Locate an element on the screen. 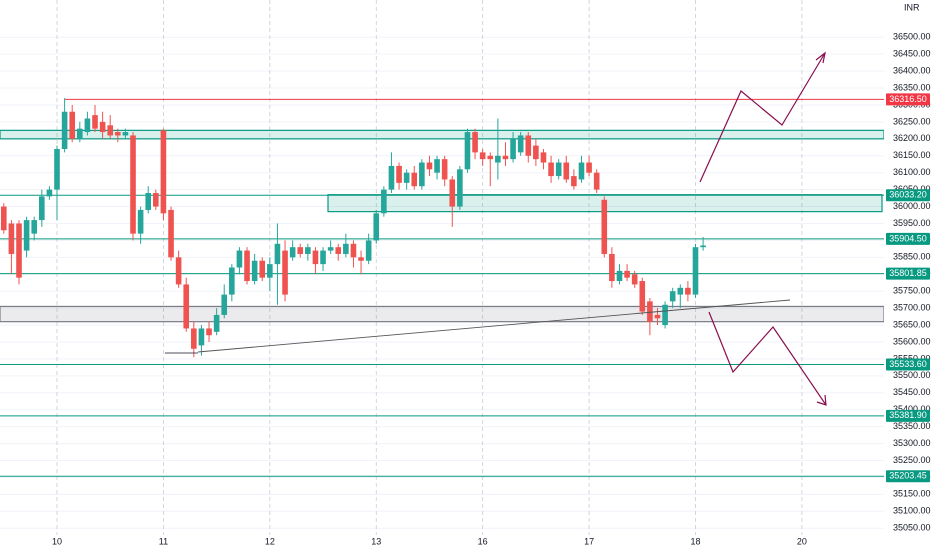 Image resolution: width=932 pixels, height=550 pixels. price-label: 35203.45 is located at coordinates (908, 476).